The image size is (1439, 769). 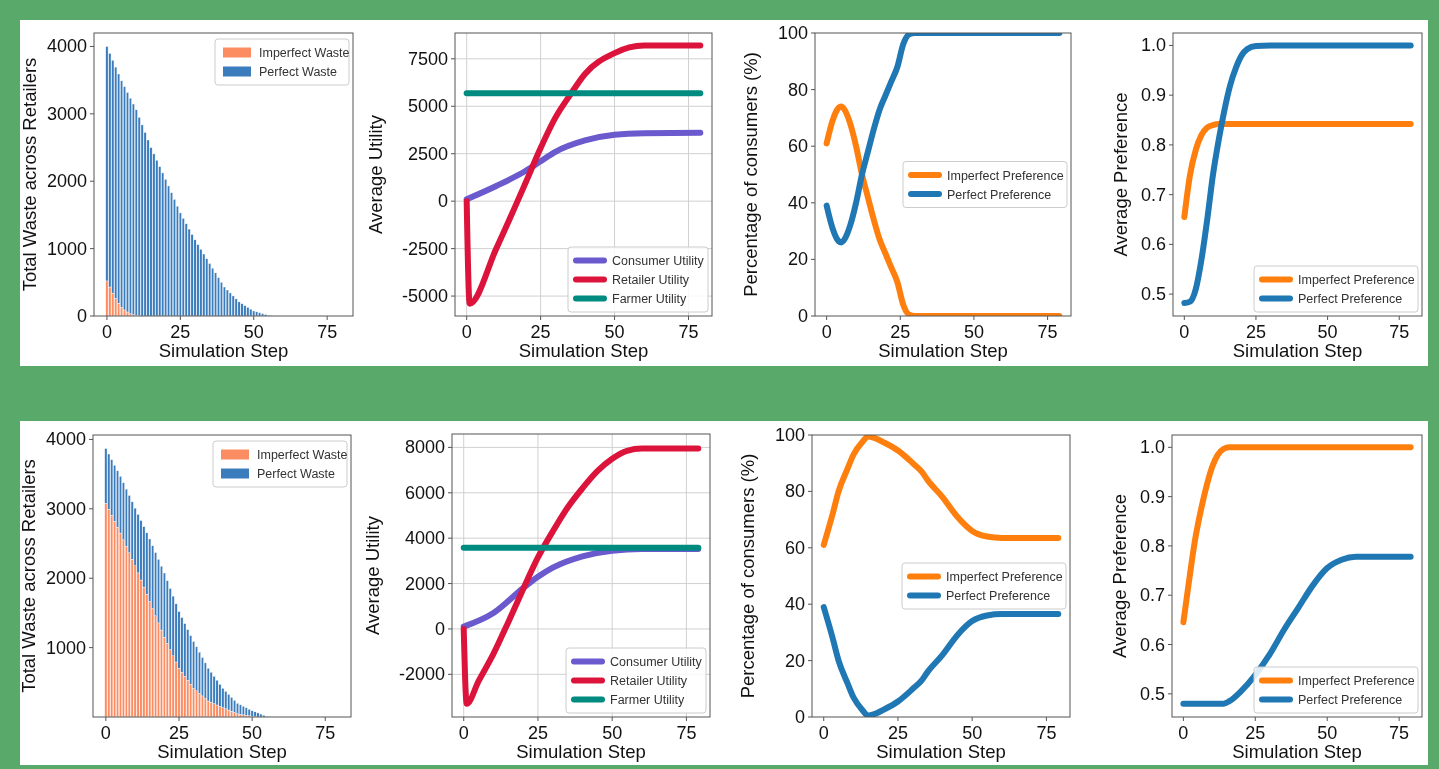 I want to click on y-tick-label: -2500, so click(x=424, y=248).